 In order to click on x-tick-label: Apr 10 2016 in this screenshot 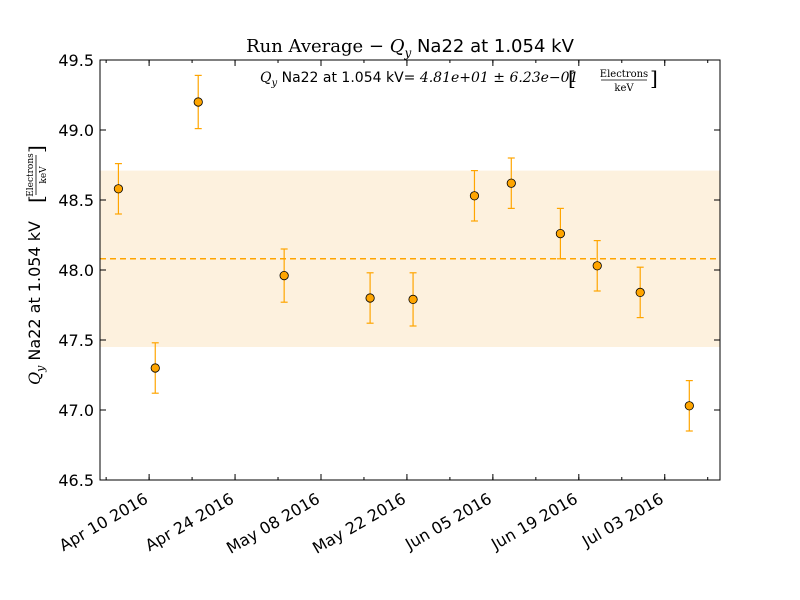, I will do `click(103, 522)`.